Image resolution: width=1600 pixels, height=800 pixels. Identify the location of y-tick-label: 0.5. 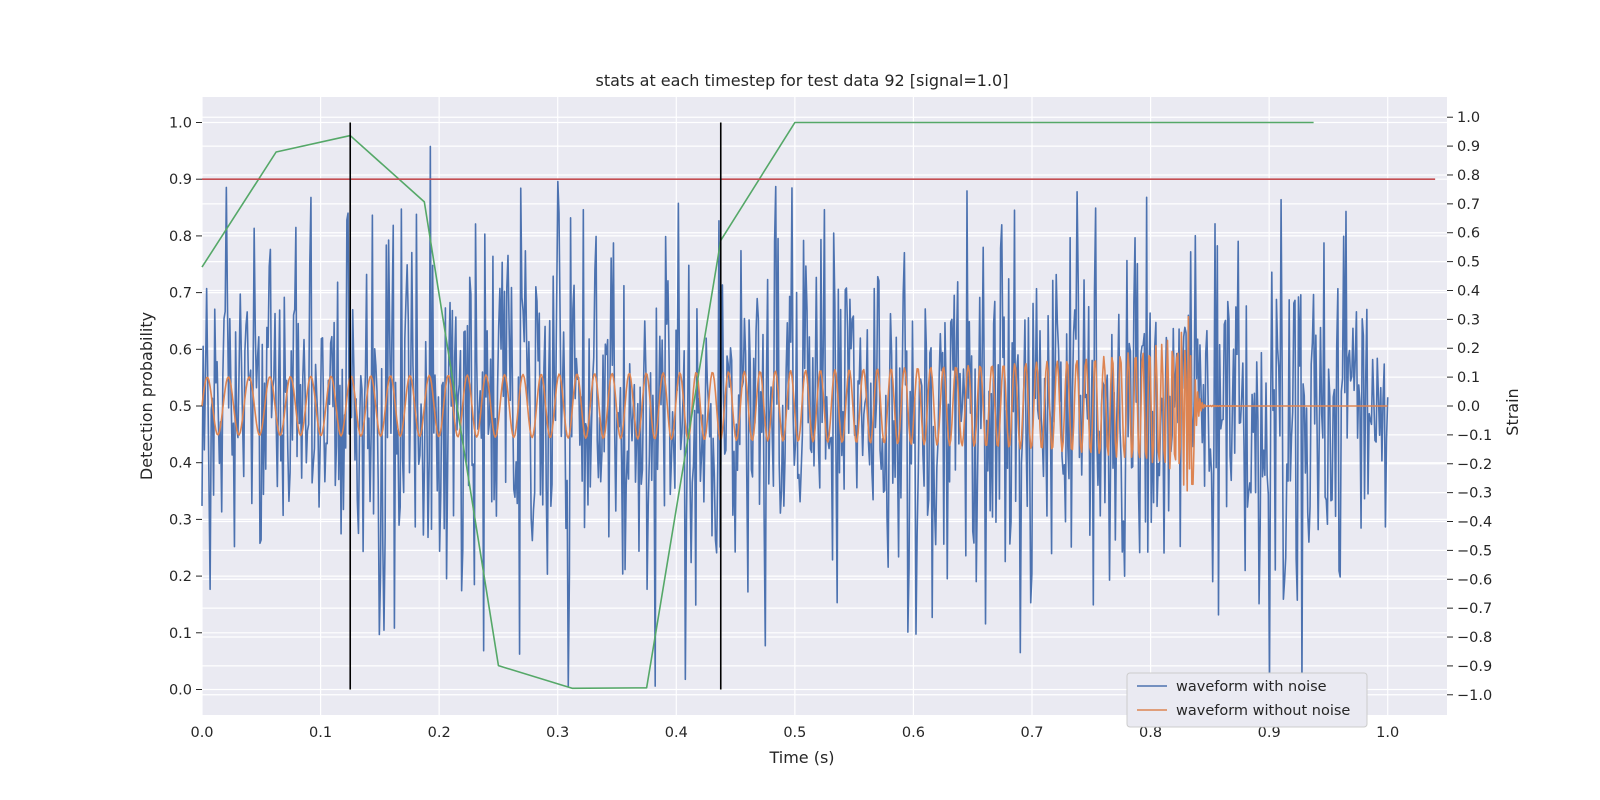
(180, 407).